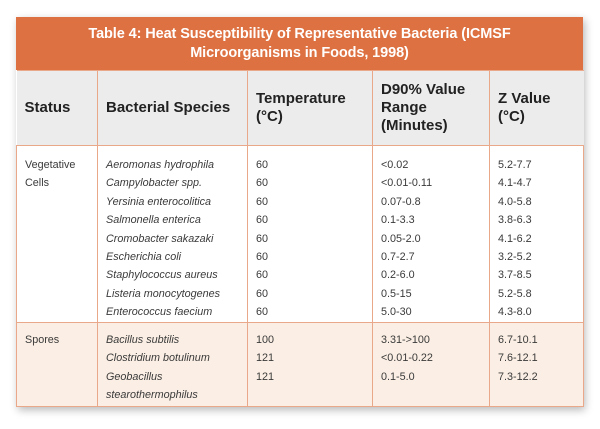 The width and height of the screenshot is (600, 429). What do you see at coordinates (163, 293) in the screenshot?
I see `species-name: Listeria monocytogenes` at bounding box center [163, 293].